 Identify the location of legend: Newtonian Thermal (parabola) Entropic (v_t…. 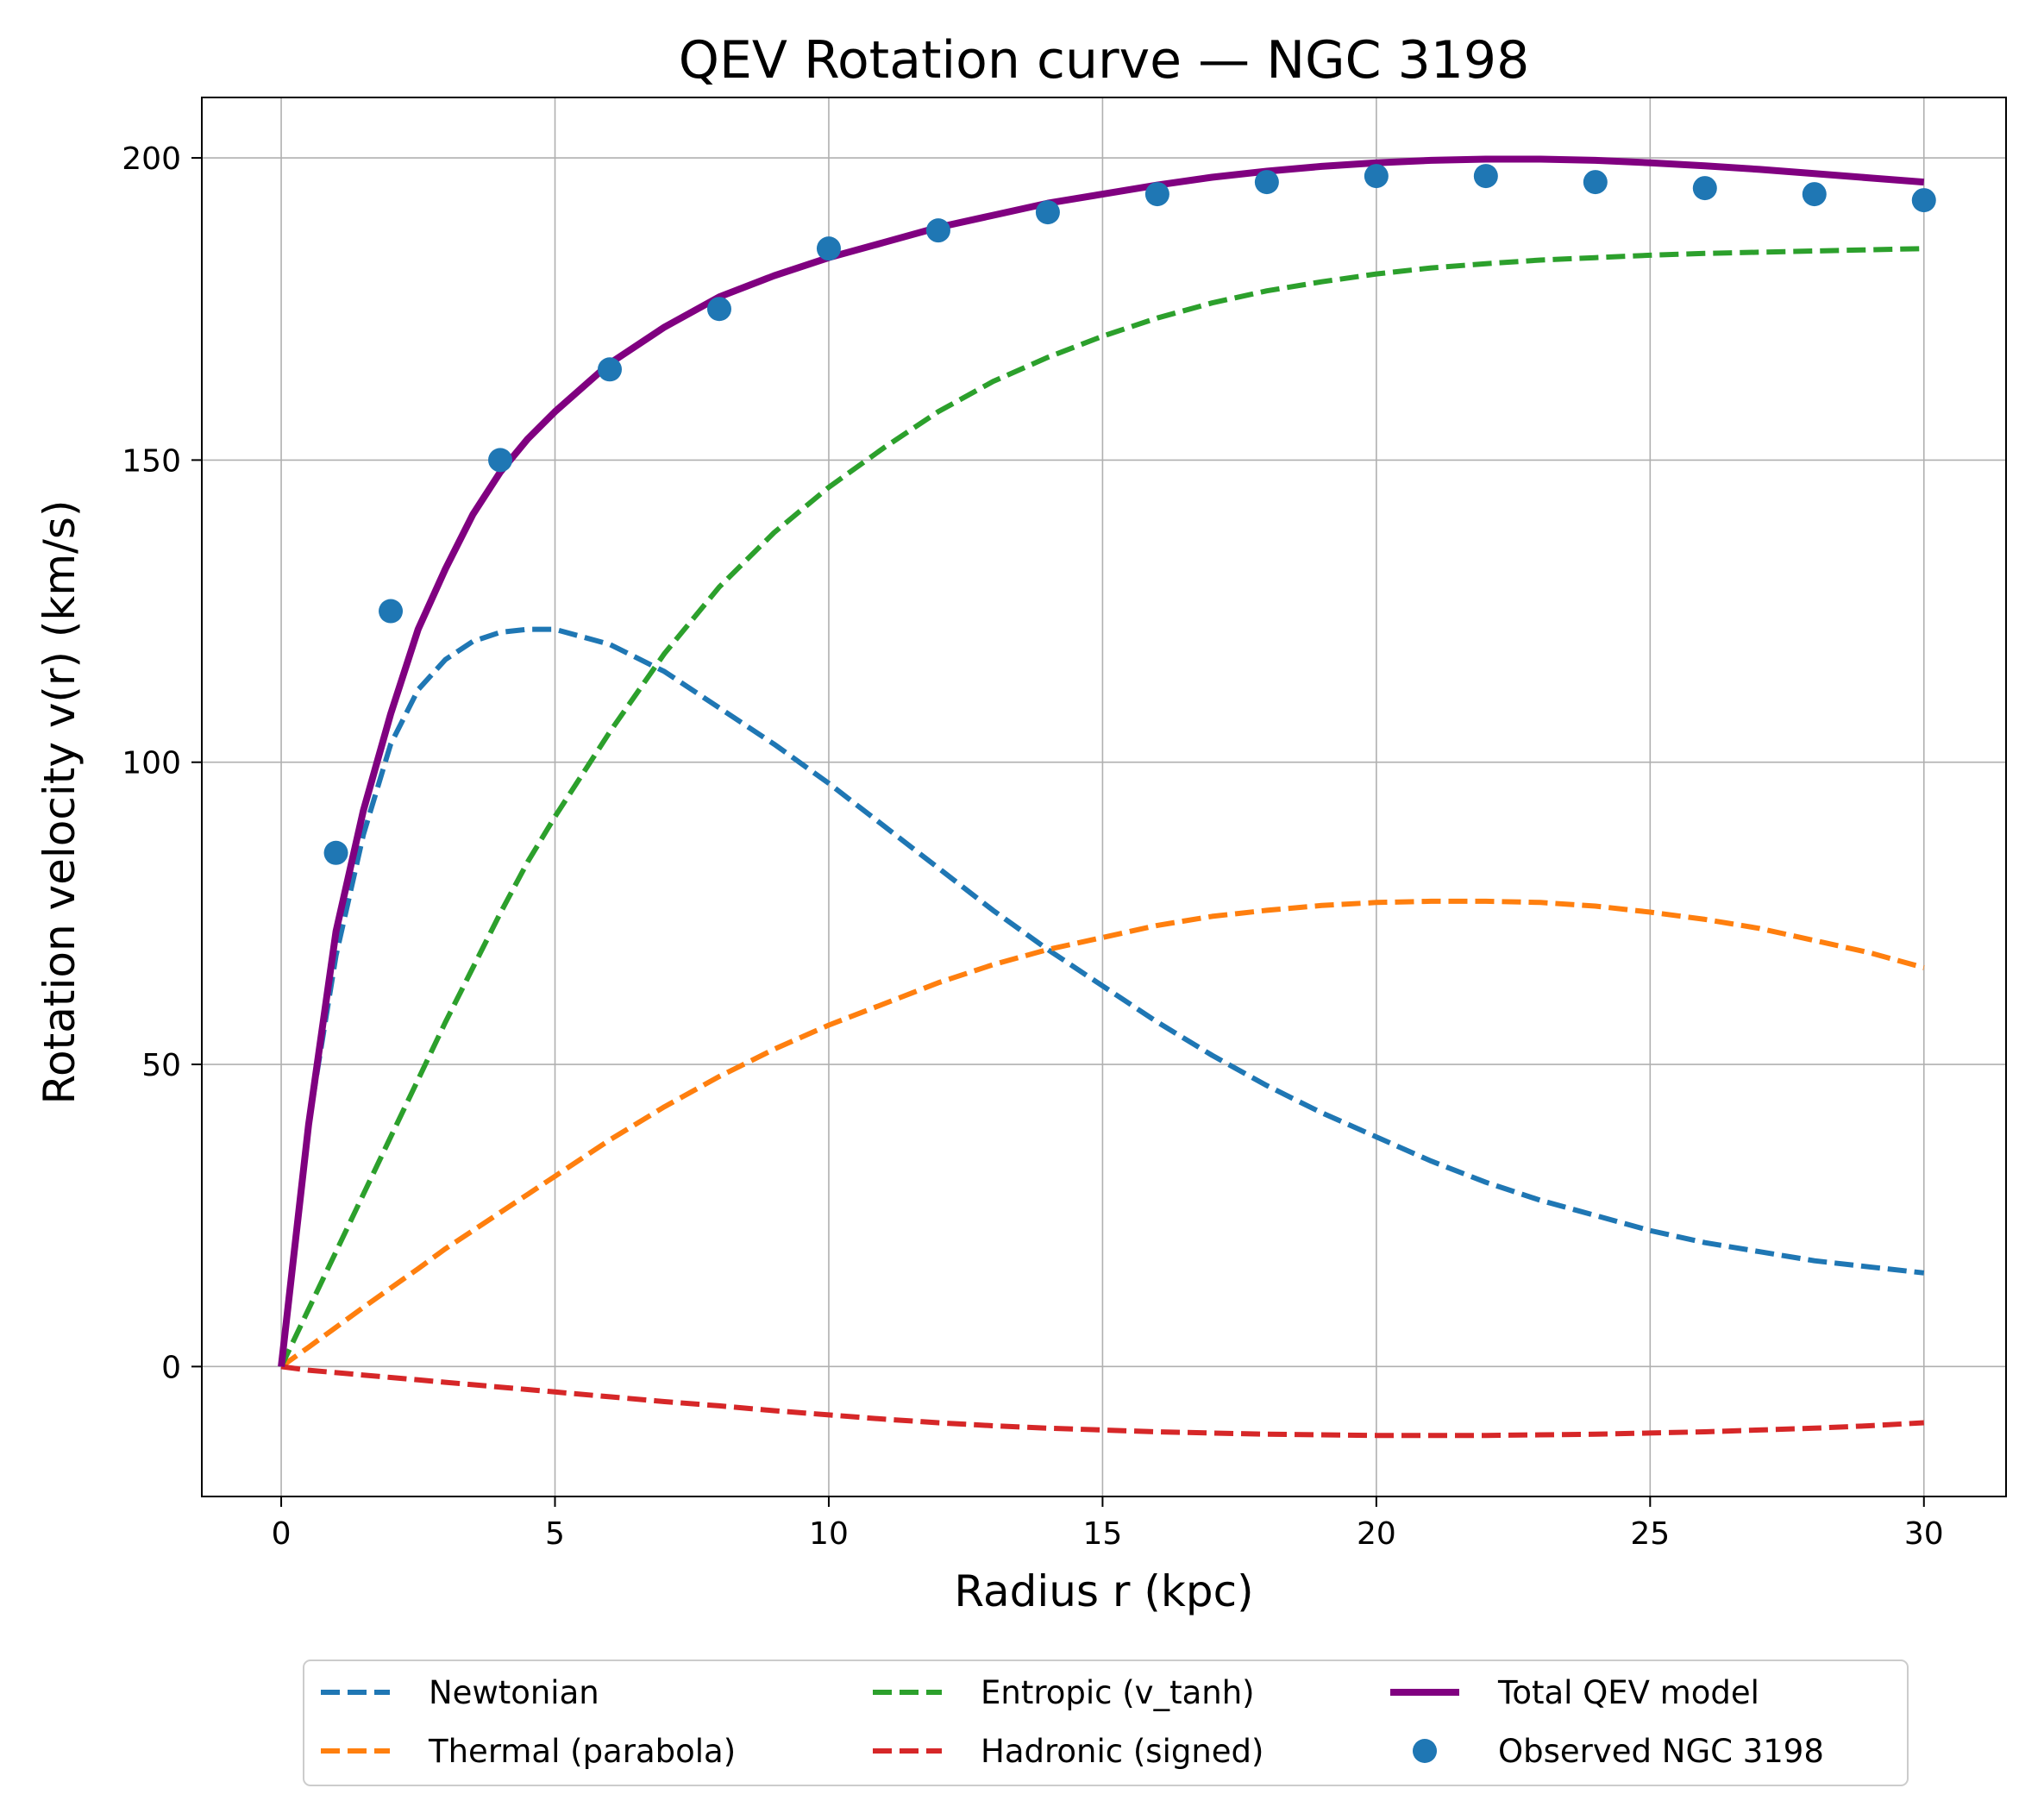
(1106, 1723).